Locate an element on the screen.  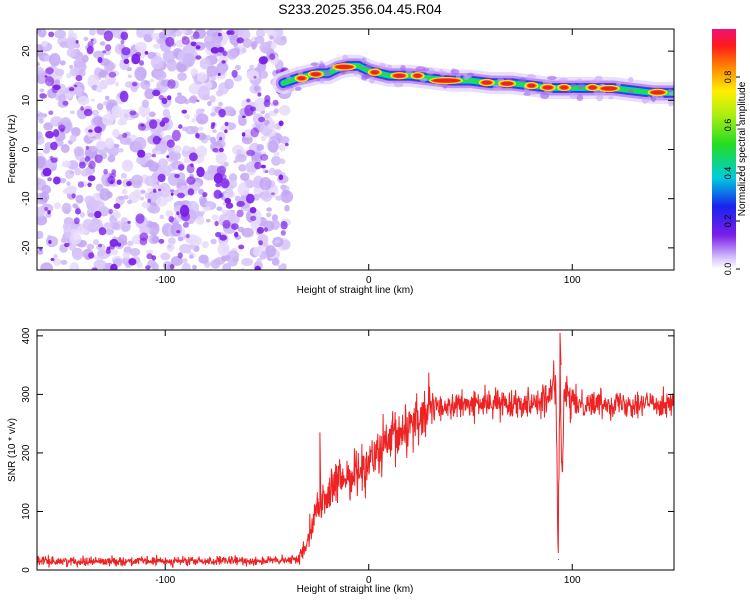
y-tick-label: 0 is located at coordinates (26, 149).